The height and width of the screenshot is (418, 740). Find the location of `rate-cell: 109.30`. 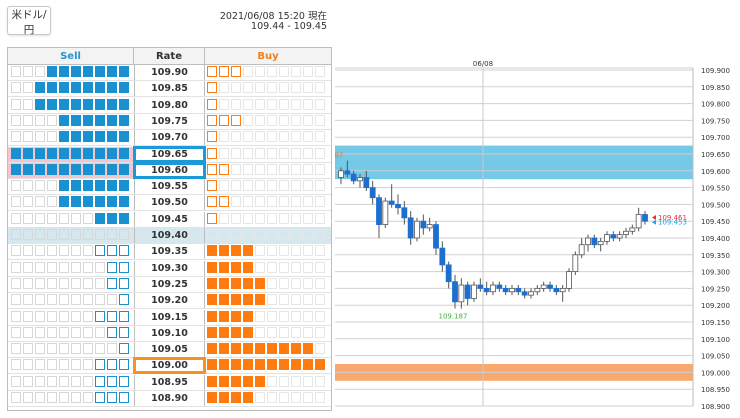

rate-cell: 109.30 is located at coordinates (169, 268).